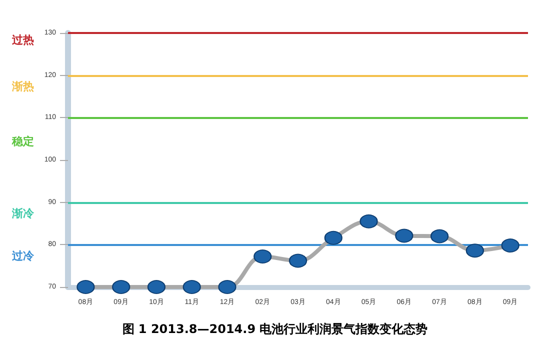 This screenshot has height=346, width=550. I want to click on text: 渐热, so click(22, 87).